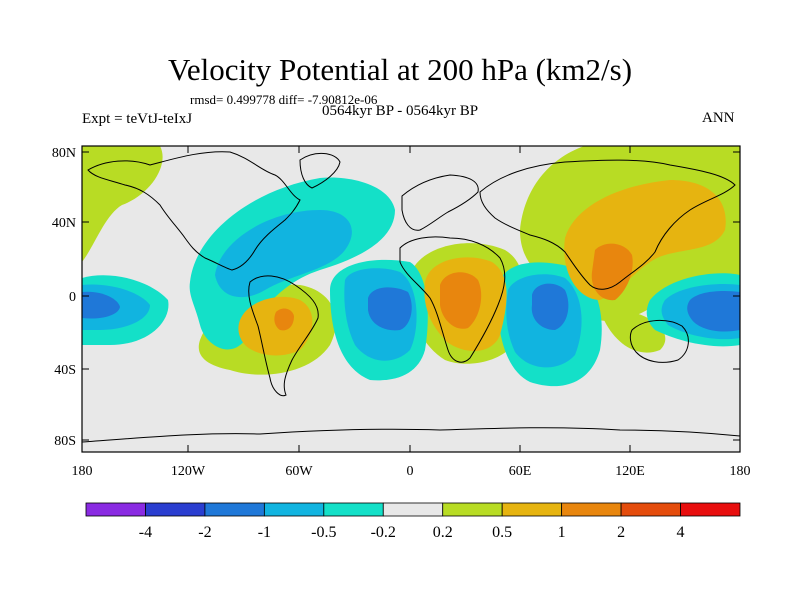  What do you see at coordinates (562, 532) in the screenshot?
I see `colorbar-label: 1` at bounding box center [562, 532].